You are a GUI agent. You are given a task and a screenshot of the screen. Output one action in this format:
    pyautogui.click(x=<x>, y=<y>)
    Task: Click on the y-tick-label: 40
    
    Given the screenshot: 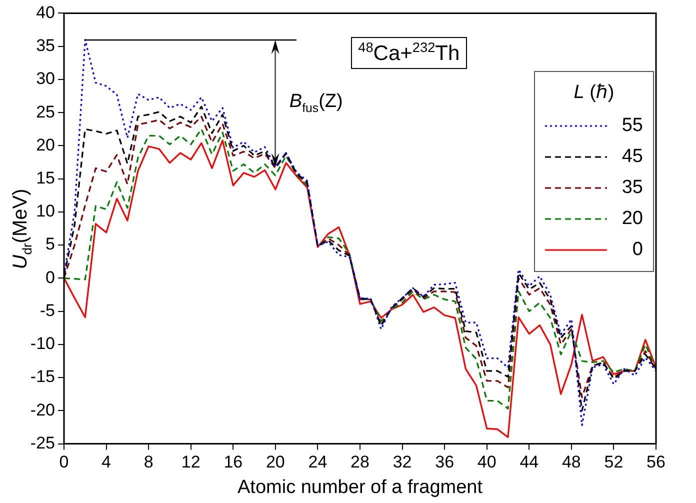 What is the action you would take?
    pyautogui.click(x=45, y=12)
    